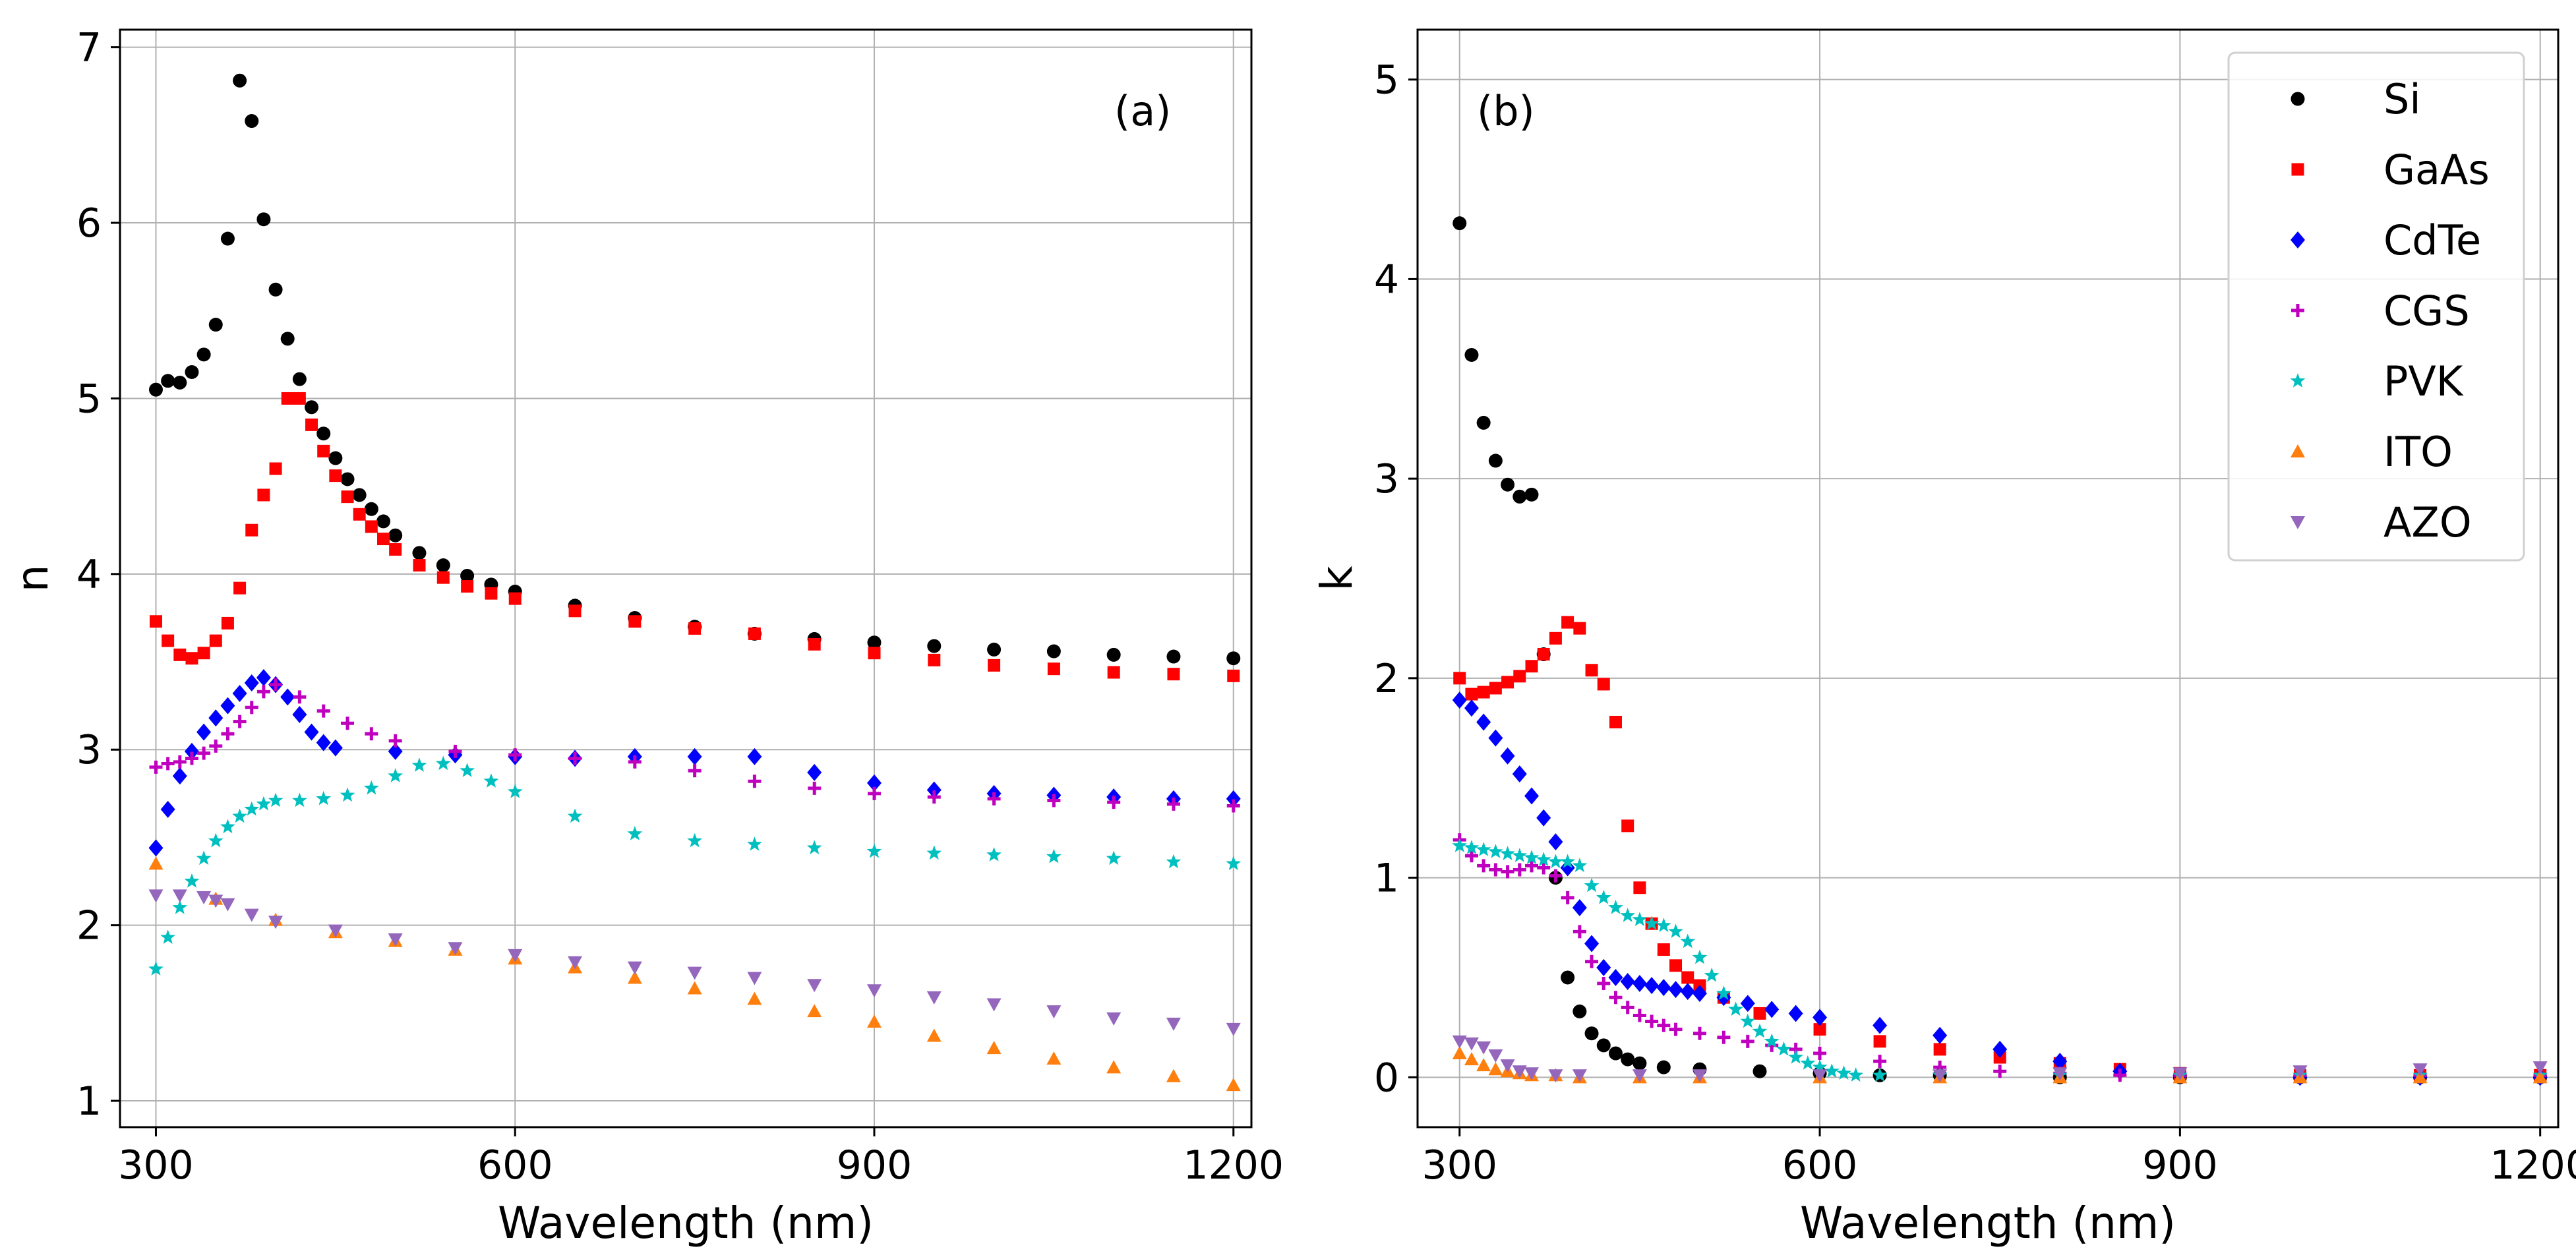  What do you see at coordinates (1386, 679) in the screenshot?
I see `panel-b-ytick-label-2: 2` at bounding box center [1386, 679].